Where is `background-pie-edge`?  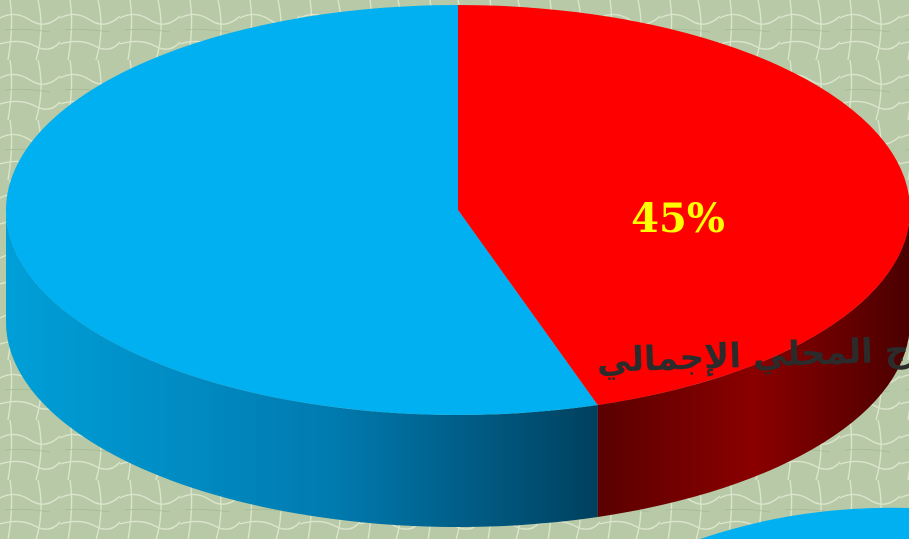 background-pie-edge is located at coordinates (804, 523).